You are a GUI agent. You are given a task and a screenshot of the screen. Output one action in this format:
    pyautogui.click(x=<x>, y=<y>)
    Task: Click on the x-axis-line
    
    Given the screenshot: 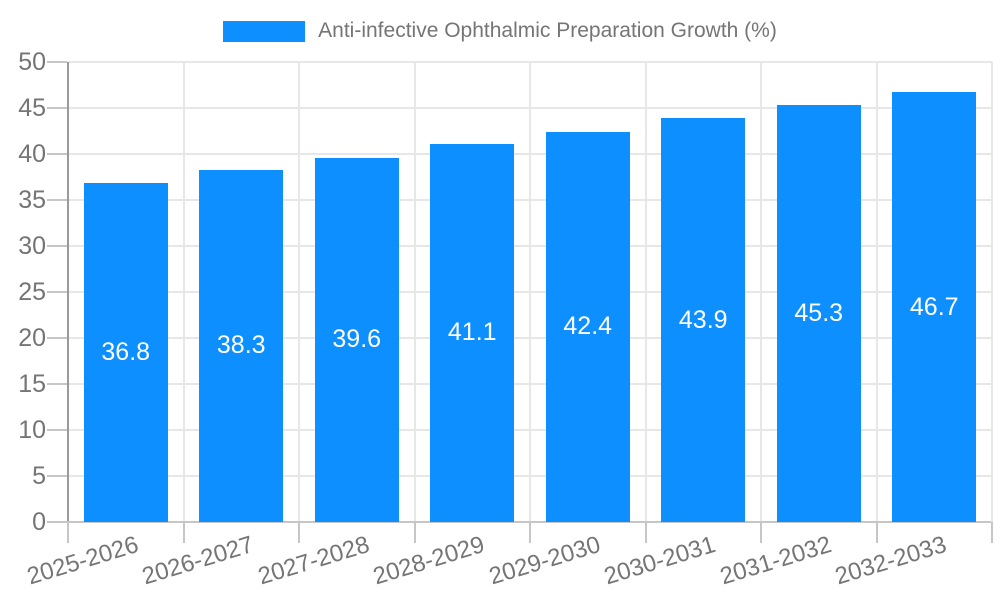 What is the action you would take?
    pyautogui.click(x=529, y=522)
    